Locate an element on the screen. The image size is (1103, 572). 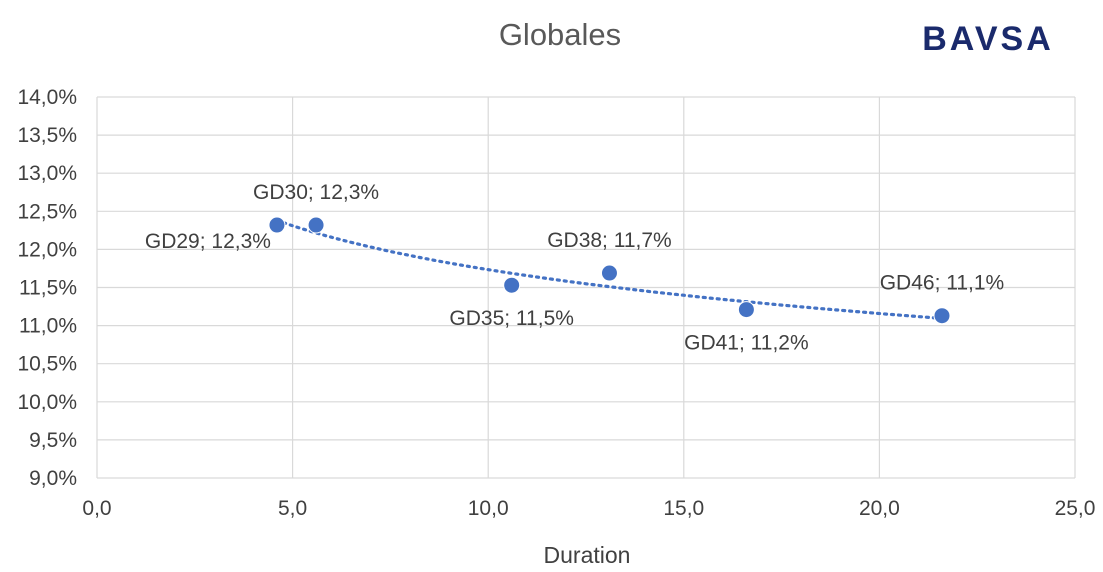
data-label: GD30; 12,3% is located at coordinates (316, 192).